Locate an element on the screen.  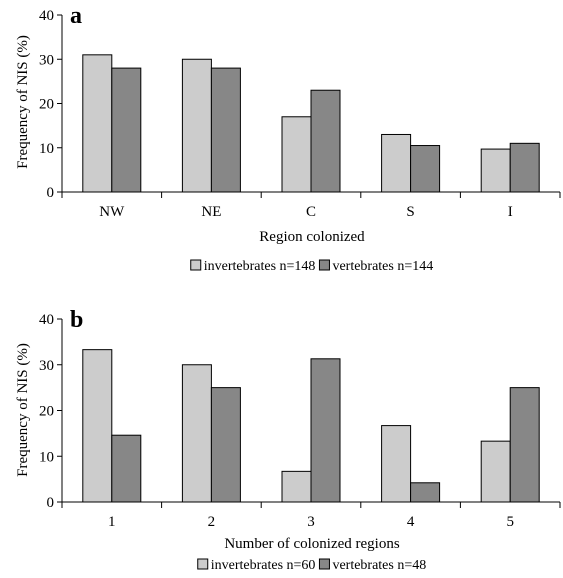
panel-a-legend-label-vertebrates: vertebrates n=144 is located at coordinates (382, 266).